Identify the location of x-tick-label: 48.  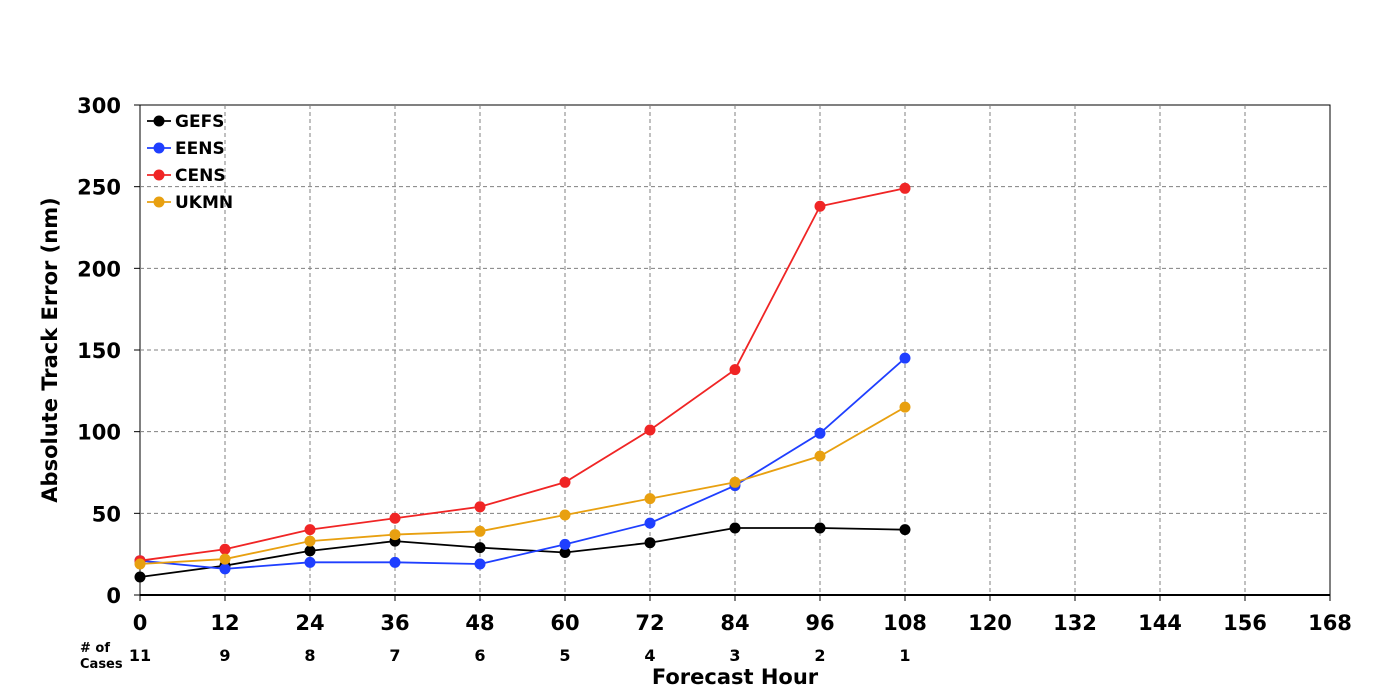
(479, 623).